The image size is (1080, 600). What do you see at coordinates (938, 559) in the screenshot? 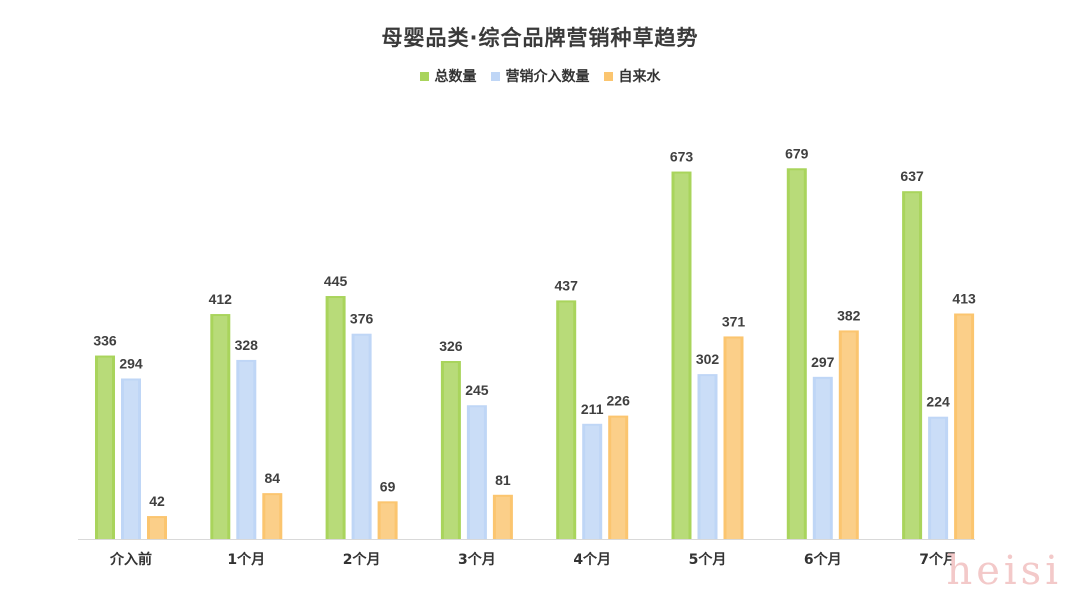
I see `x-tick-label: 7个月` at bounding box center [938, 559].